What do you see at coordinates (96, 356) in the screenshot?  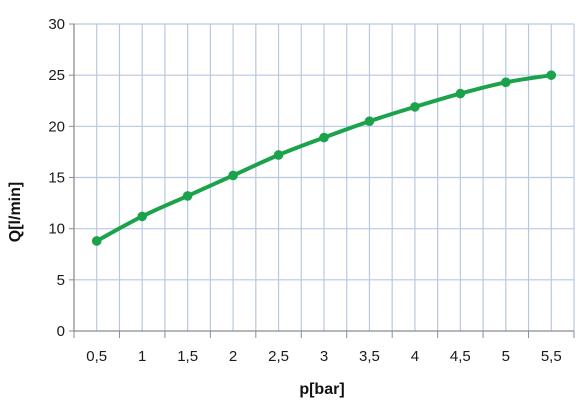 I see `x-tick-label: 0,5` at bounding box center [96, 356].